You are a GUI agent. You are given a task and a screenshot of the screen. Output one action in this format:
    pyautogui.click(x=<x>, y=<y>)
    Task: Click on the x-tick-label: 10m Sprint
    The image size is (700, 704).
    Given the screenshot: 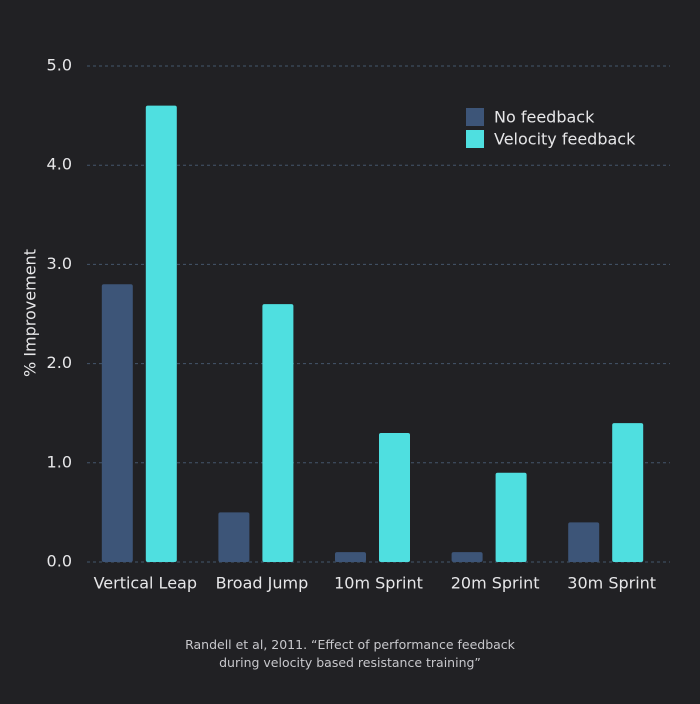 What is the action you would take?
    pyautogui.click(x=378, y=583)
    